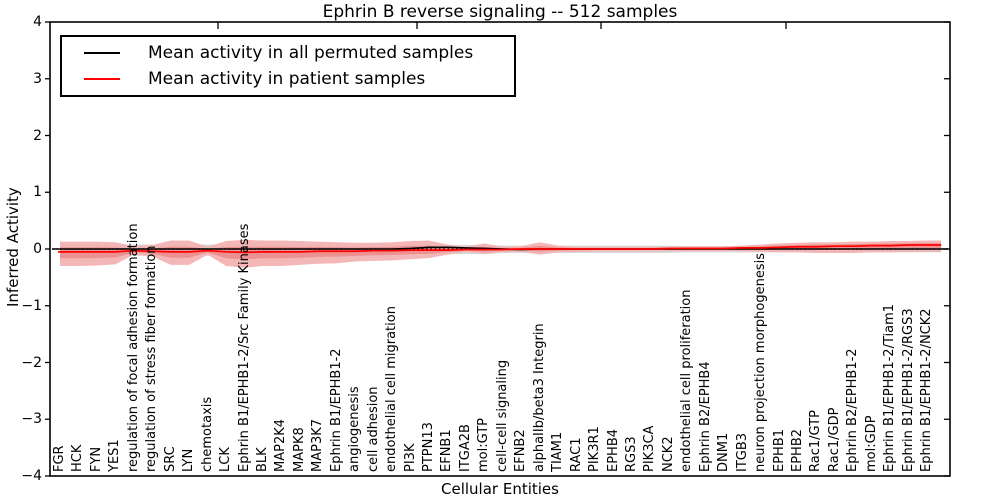 The image size is (1000, 500). What do you see at coordinates (37, 135) in the screenshot?
I see `y-tick-label: 2` at bounding box center [37, 135].